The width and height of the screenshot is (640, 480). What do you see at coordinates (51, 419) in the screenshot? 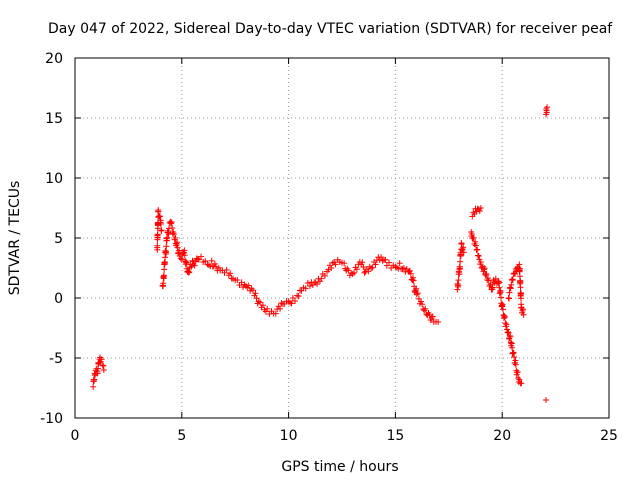
I see `y-tick-label: -10` at bounding box center [51, 419].